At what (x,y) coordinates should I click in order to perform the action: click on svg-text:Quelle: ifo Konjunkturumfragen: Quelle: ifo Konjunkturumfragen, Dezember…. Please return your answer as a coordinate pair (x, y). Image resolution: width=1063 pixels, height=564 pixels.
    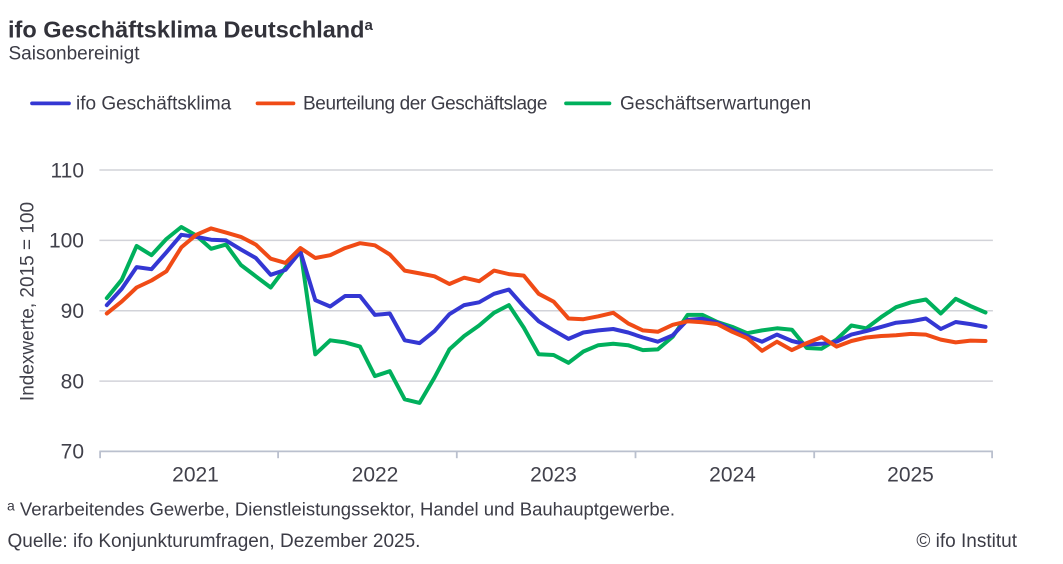
    Looking at the image, I should click on (214, 541).